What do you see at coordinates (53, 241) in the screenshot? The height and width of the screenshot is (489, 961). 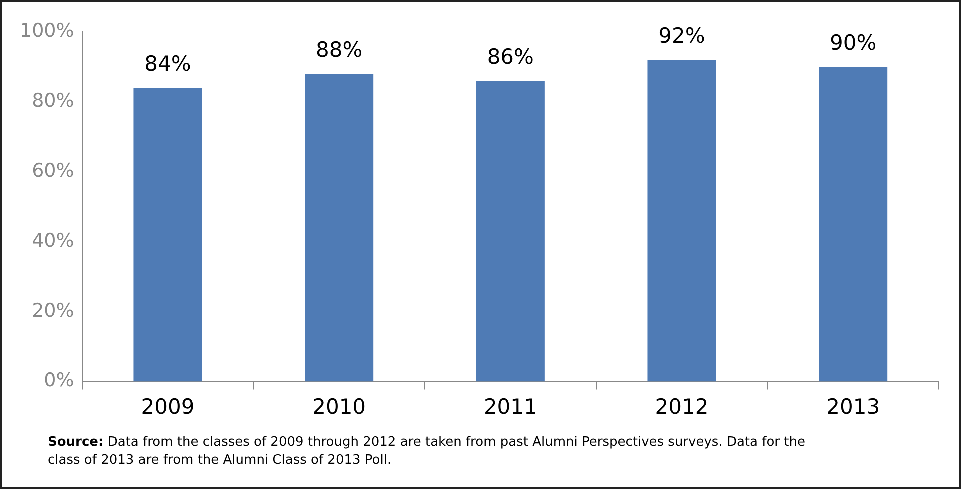 I see `y-tick-label: 40%` at bounding box center [53, 241].